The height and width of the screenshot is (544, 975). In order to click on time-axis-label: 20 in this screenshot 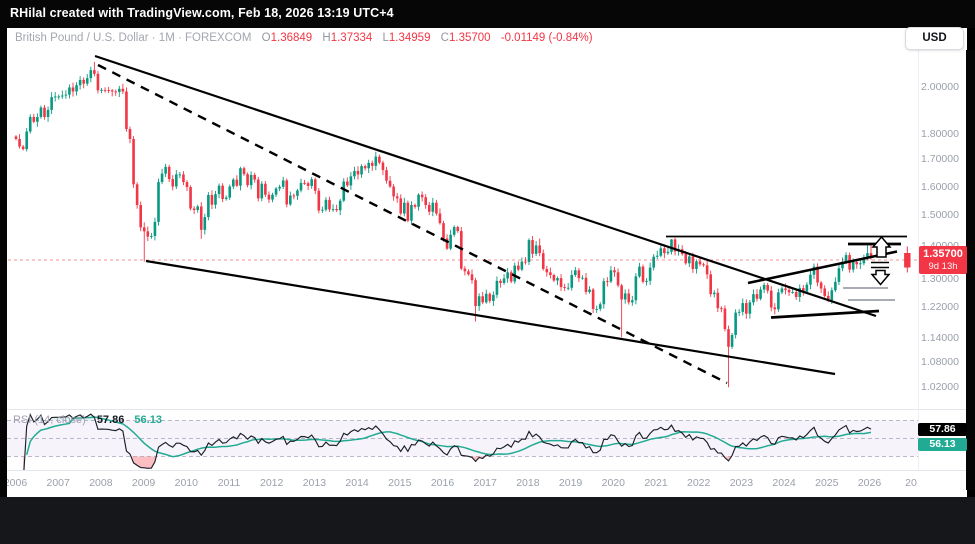, I will do `click(911, 483)`.